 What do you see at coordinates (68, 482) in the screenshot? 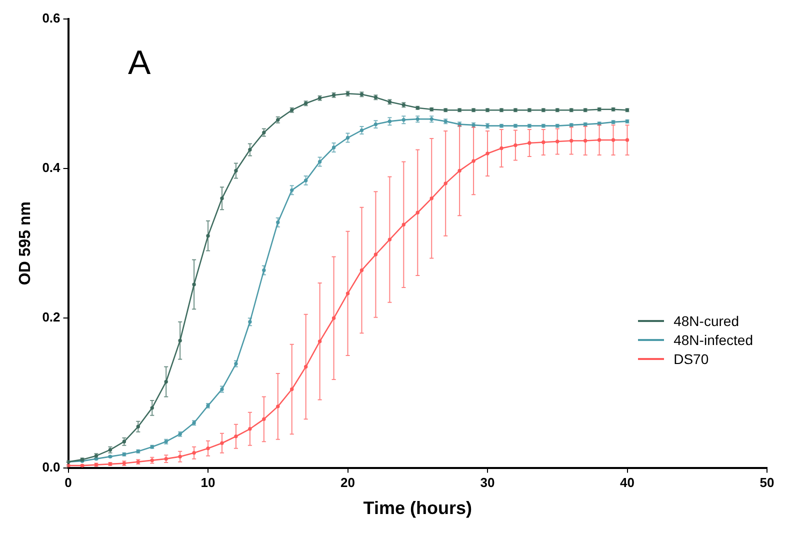
I see `x-tick-label: 0` at bounding box center [68, 482].